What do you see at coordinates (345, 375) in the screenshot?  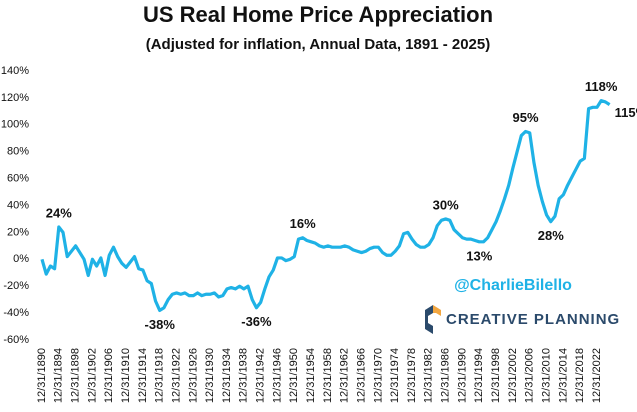 I see `x-tick-label: 12/31/1962` at bounding box center [345, 375].